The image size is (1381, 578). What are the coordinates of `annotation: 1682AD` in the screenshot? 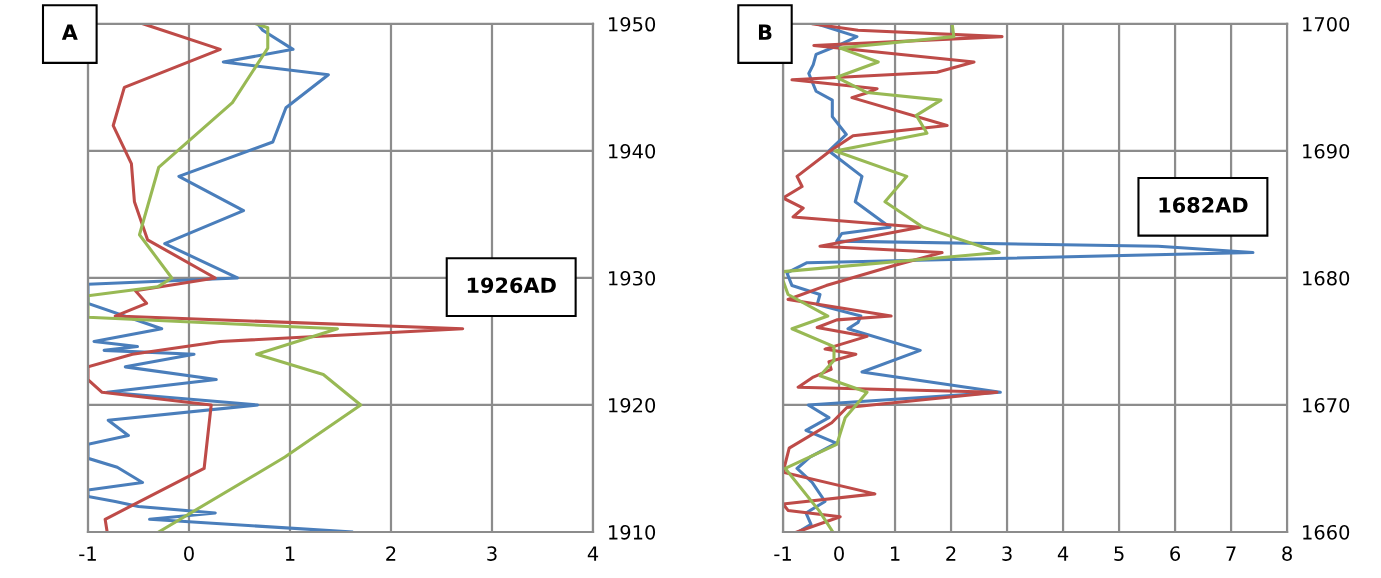 It's located at (1203, 205).